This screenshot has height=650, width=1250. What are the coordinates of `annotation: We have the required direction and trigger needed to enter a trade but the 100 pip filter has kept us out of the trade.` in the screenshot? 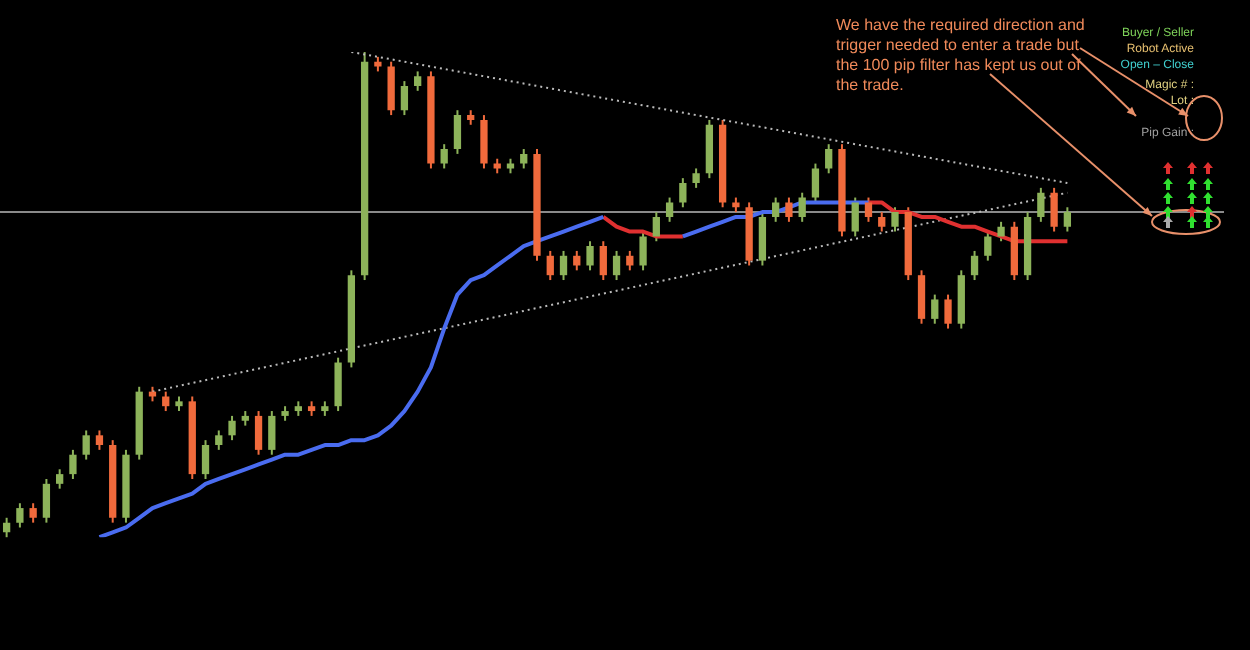 It's located at (961, 56).